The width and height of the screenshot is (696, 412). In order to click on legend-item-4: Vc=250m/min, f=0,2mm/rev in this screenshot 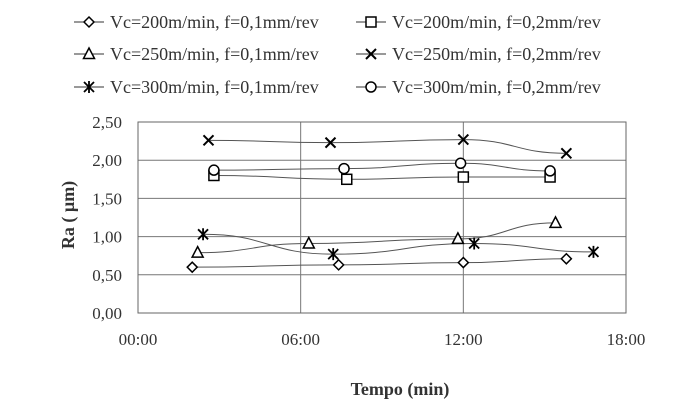, I will do `click(478, 54)`.